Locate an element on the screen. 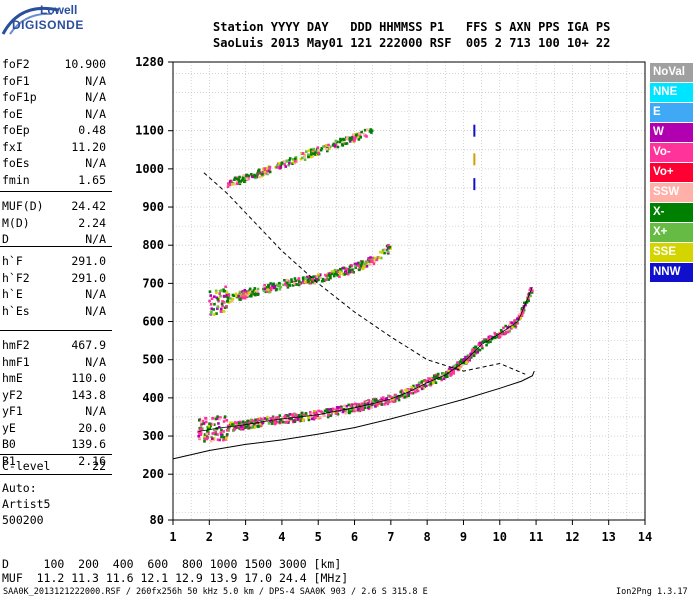 The height and width of the screenshot is (600, 700). x-tick-label: 1 is located at coordinates (172, 537).